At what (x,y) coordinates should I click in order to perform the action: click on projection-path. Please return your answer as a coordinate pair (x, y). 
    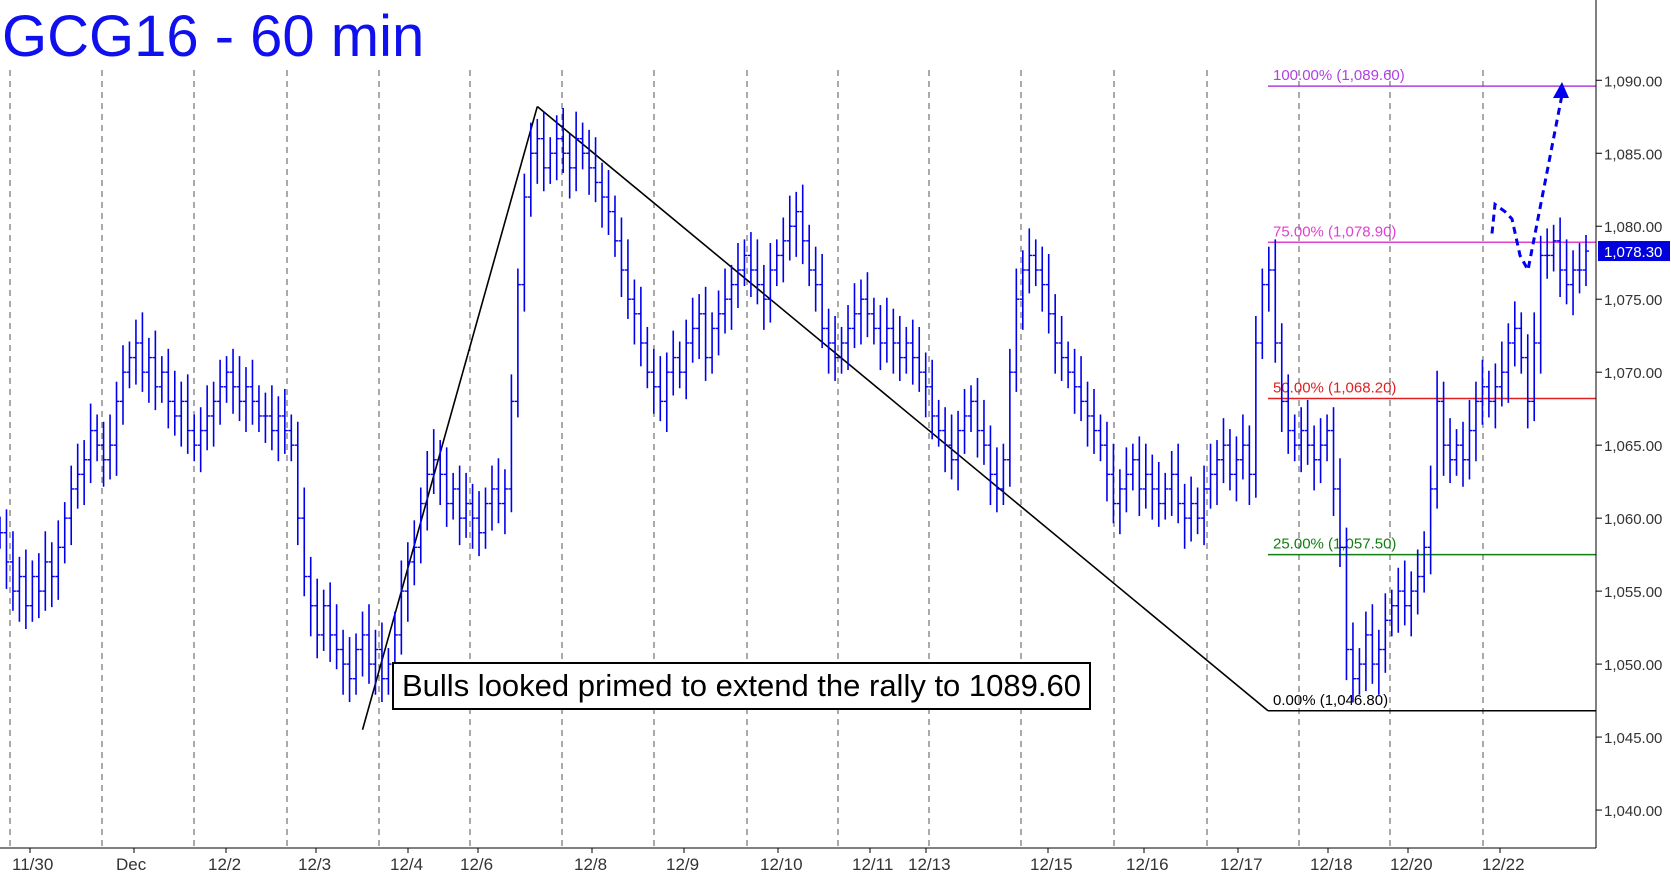
    Looking at the image, I should click on (1529, 178).